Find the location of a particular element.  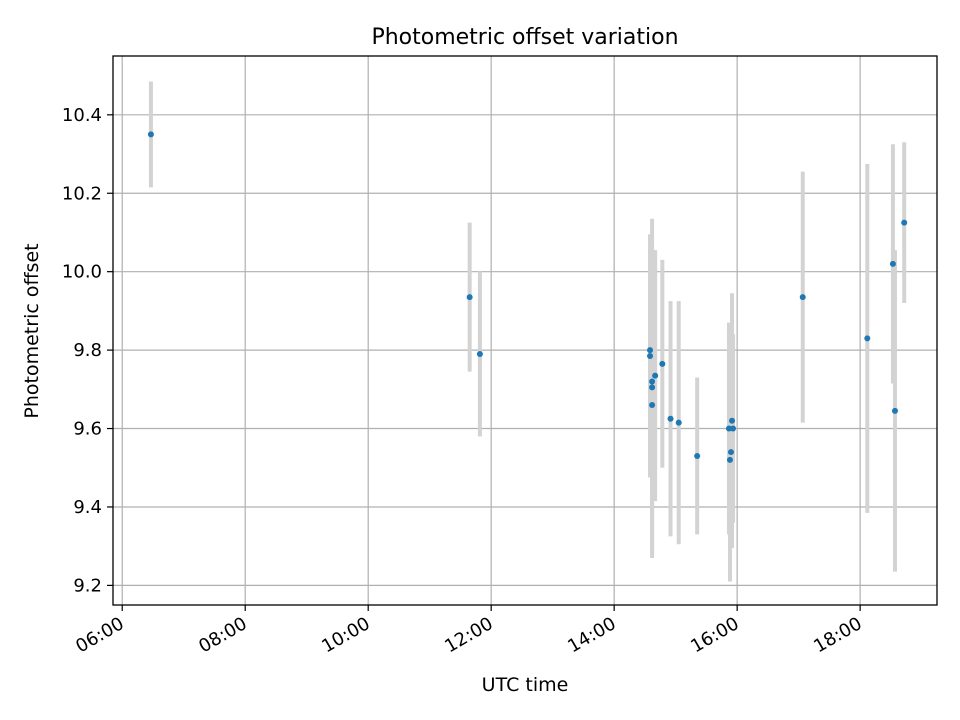

y-tick-label: 10.2 is located at coordinates (82, 193).